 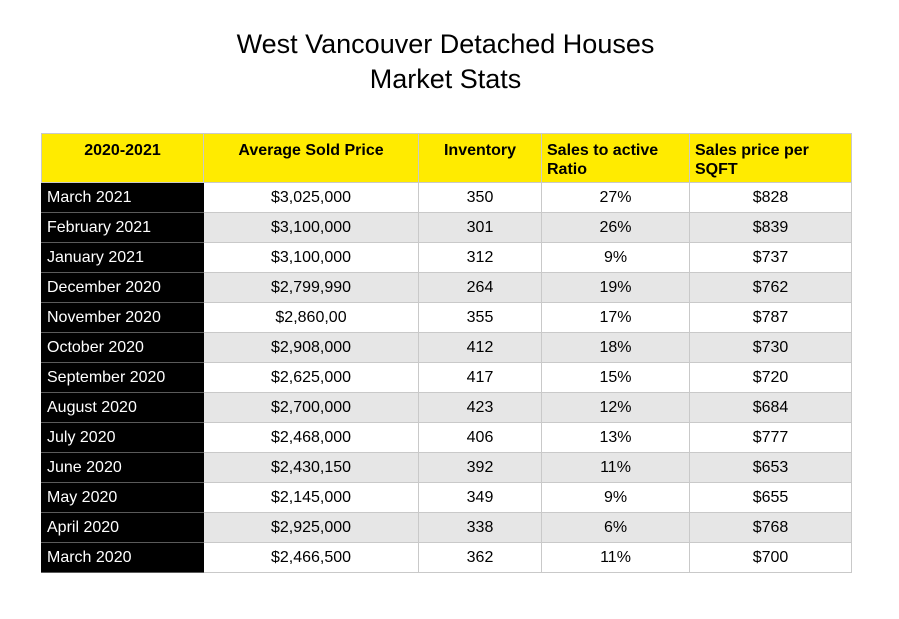 I want to click on row-average-sold-price: $2,700,000, so click(x=311, y=407).